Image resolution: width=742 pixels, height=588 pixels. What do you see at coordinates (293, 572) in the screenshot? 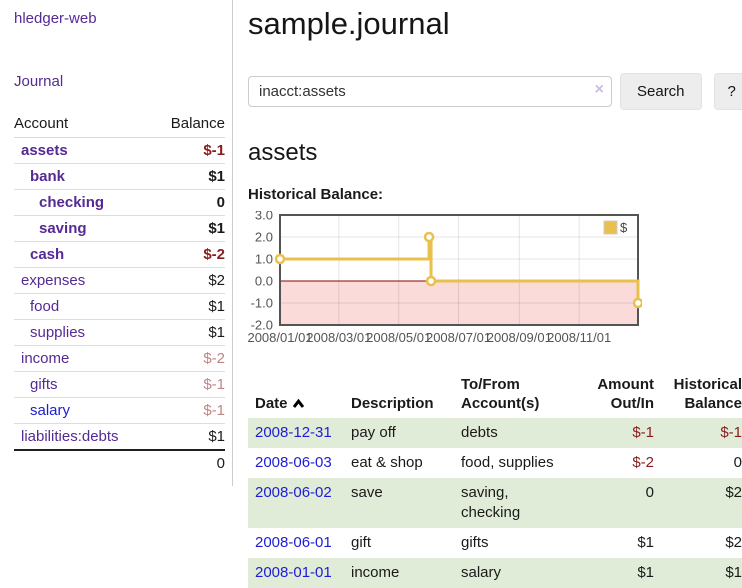
I see `transaction-date-link: 2008-01-01` at bounding box center [293, 572].